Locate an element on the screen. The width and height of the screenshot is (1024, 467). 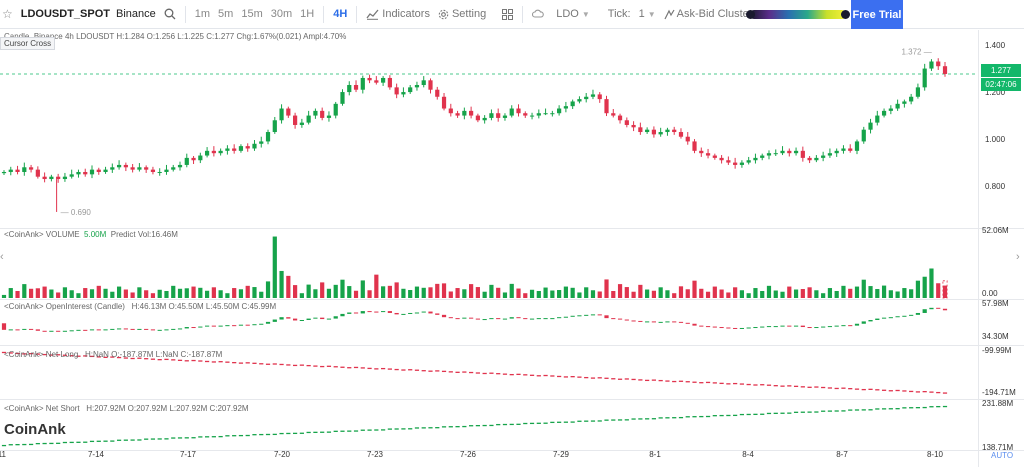
indicators-button: Indicators is located at coordinates (398, 14).